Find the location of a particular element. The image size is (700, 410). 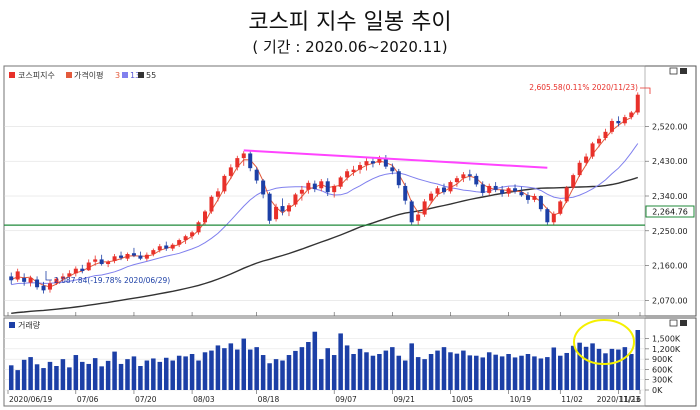

volume-panel-maximize-button is located at coordinates (673, 323).